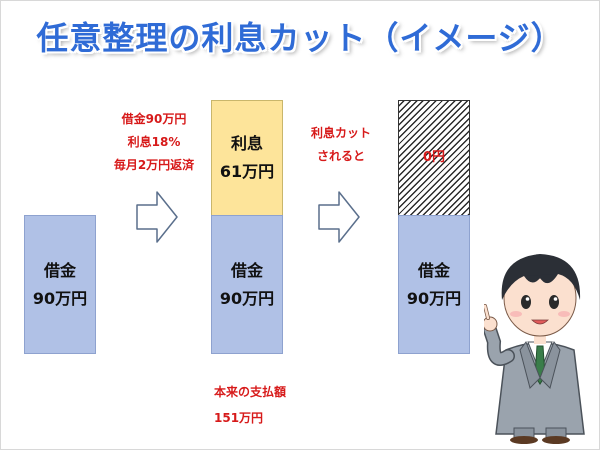 This screenshot has width=600, height=450. I want to click on note-if-cut: されると, so click(340, 156).